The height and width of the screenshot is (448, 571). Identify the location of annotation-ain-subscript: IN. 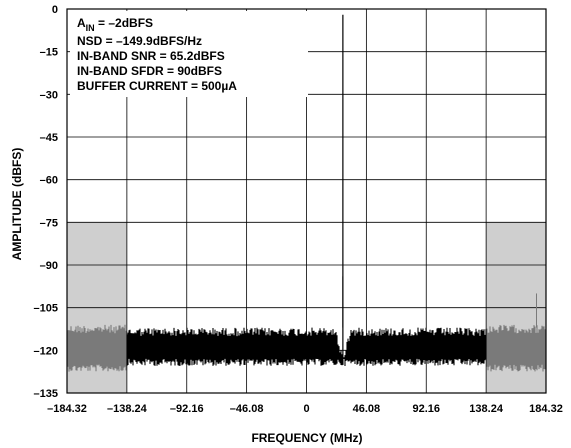
(90, 28).